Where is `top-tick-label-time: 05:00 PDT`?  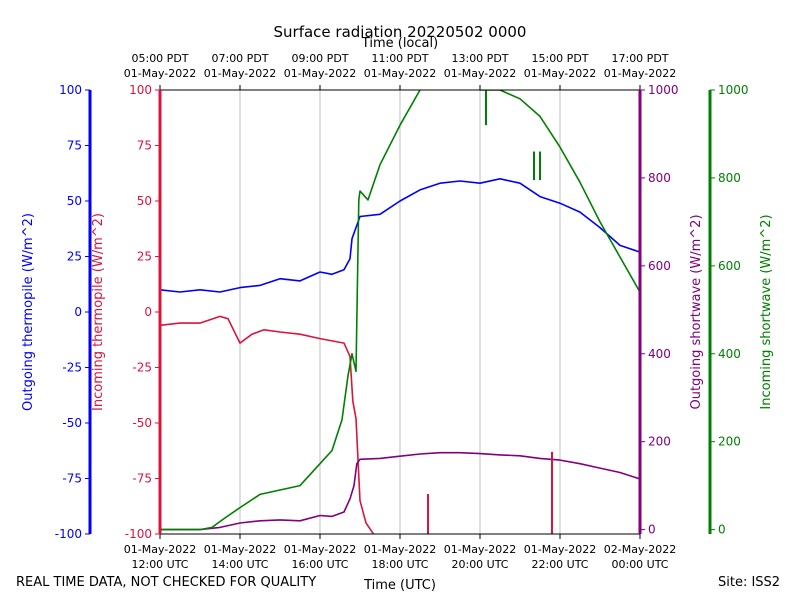 top-tick-label-time: 05:00 PDT is located at coordinates (159, 58).